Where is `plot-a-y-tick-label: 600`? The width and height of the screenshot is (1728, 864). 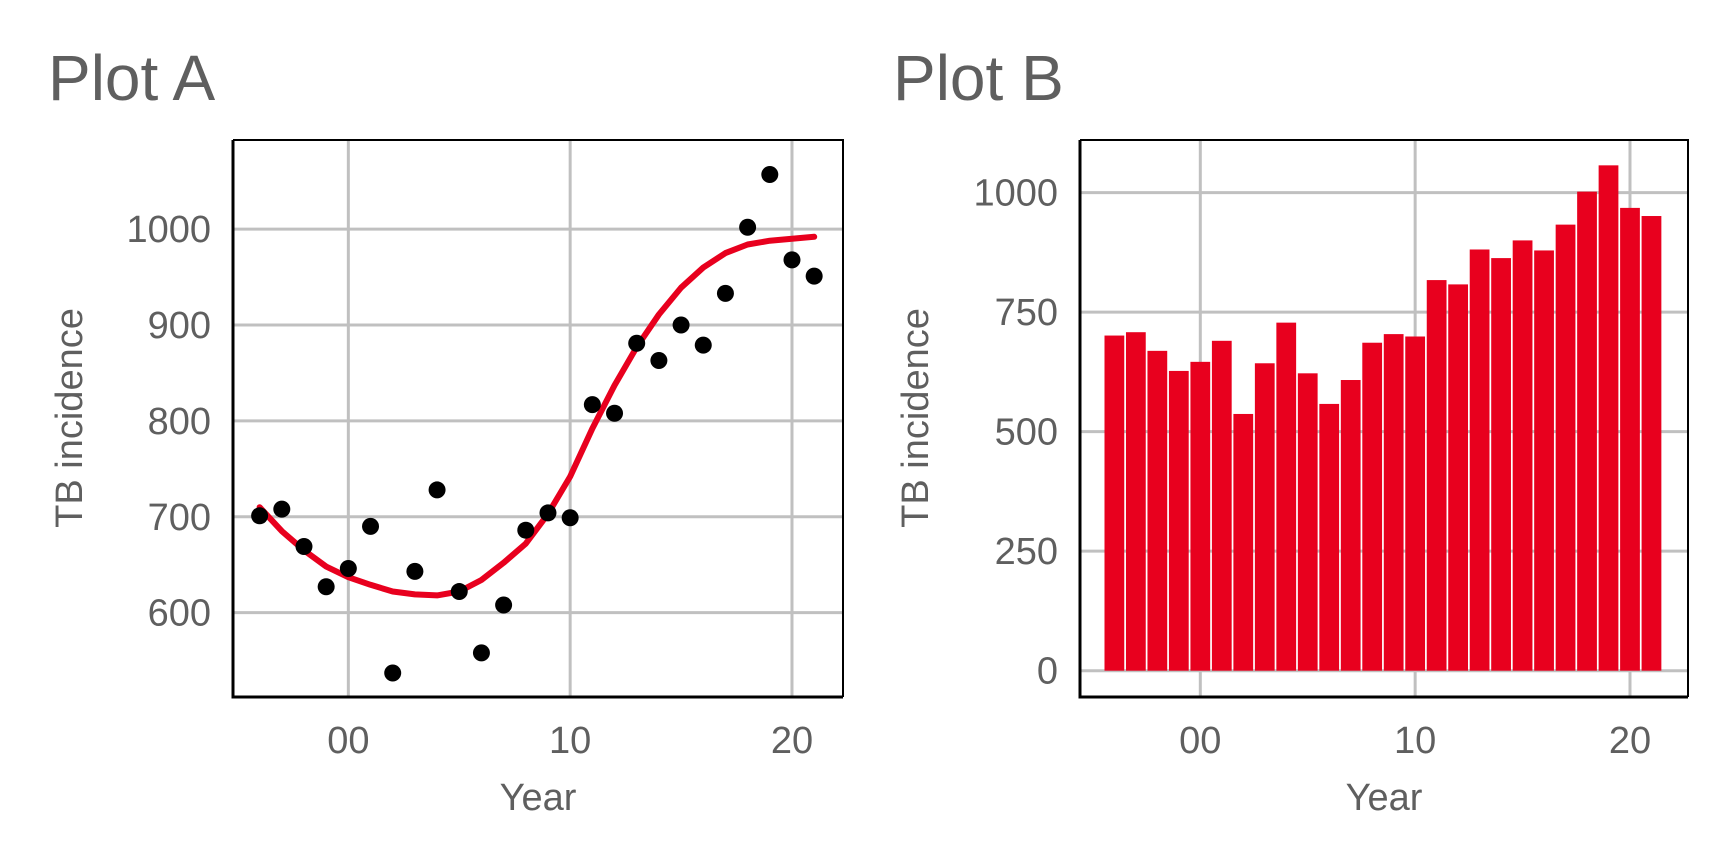 plot-a-y-tick-label: 600 is located at coordinates (179, 614).